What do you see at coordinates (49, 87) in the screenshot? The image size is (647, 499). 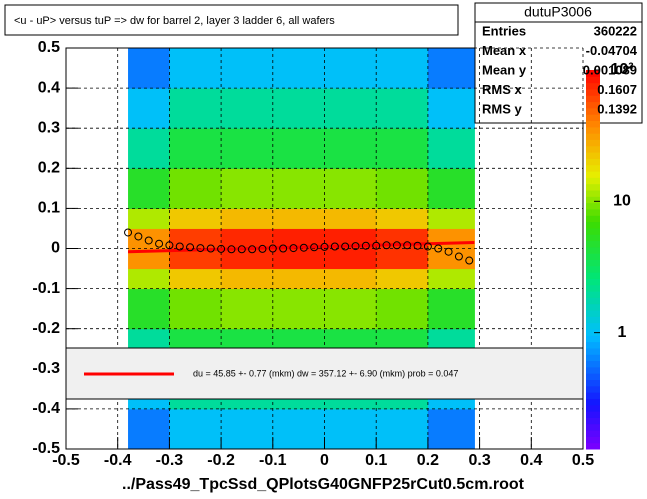 I see `y-tick-label: 0.4` at bounding box center [49, 87].